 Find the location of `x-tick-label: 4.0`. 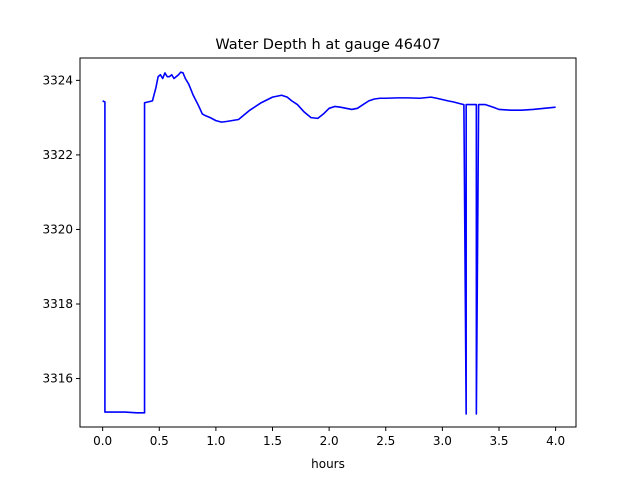

x-tick-label: 4.0 is located at coordinates (555, 441).